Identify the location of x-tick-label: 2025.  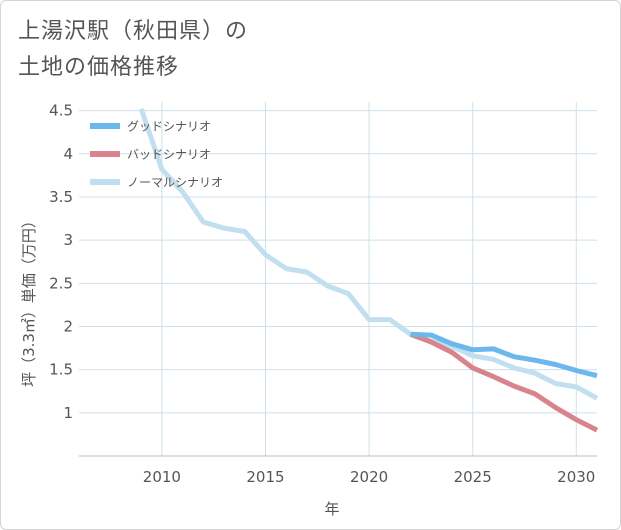
(473, 477).